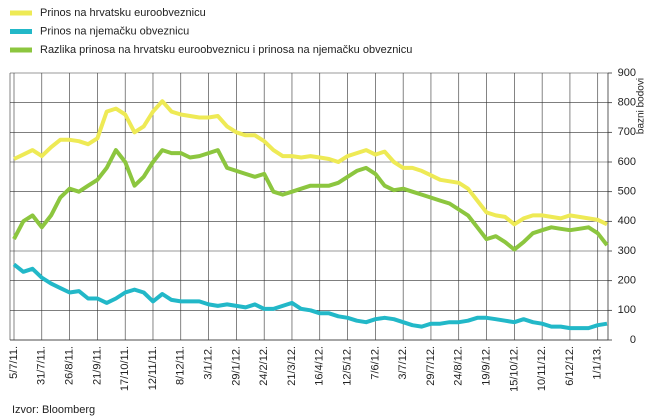 This screenshot has width=653, height=420. What do you see at coordinates (627, 103) in the screenshot?
I see `y-tick-label: 800` at bounding box center [627, 103].